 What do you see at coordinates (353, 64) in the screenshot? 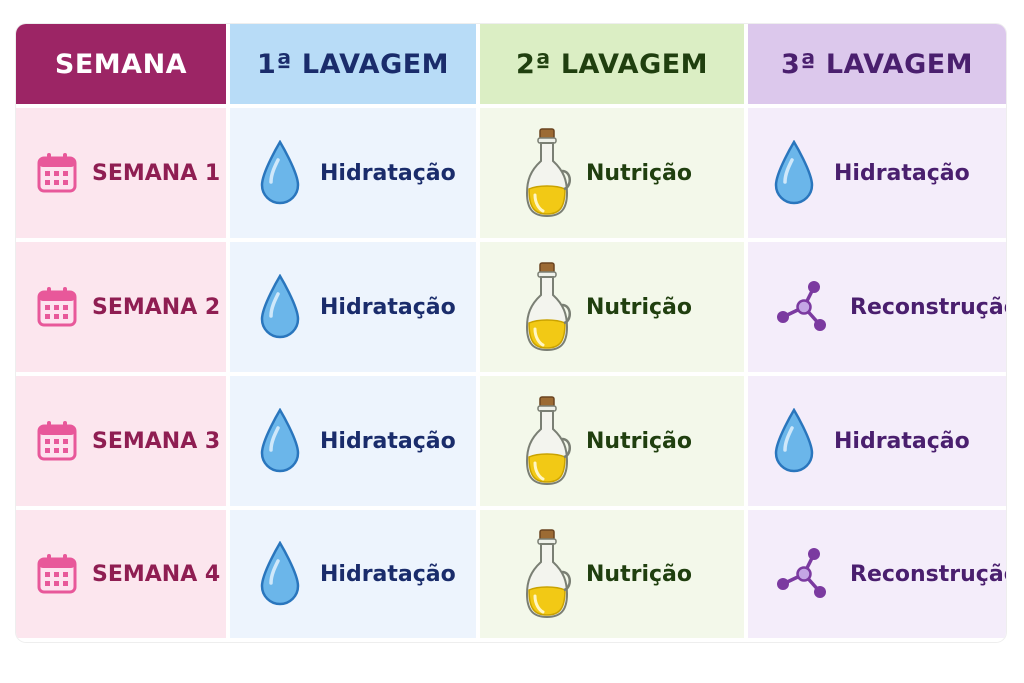
I see `header-wash-1: 1ª LAVAGEM` at bounding box center [353, 64].